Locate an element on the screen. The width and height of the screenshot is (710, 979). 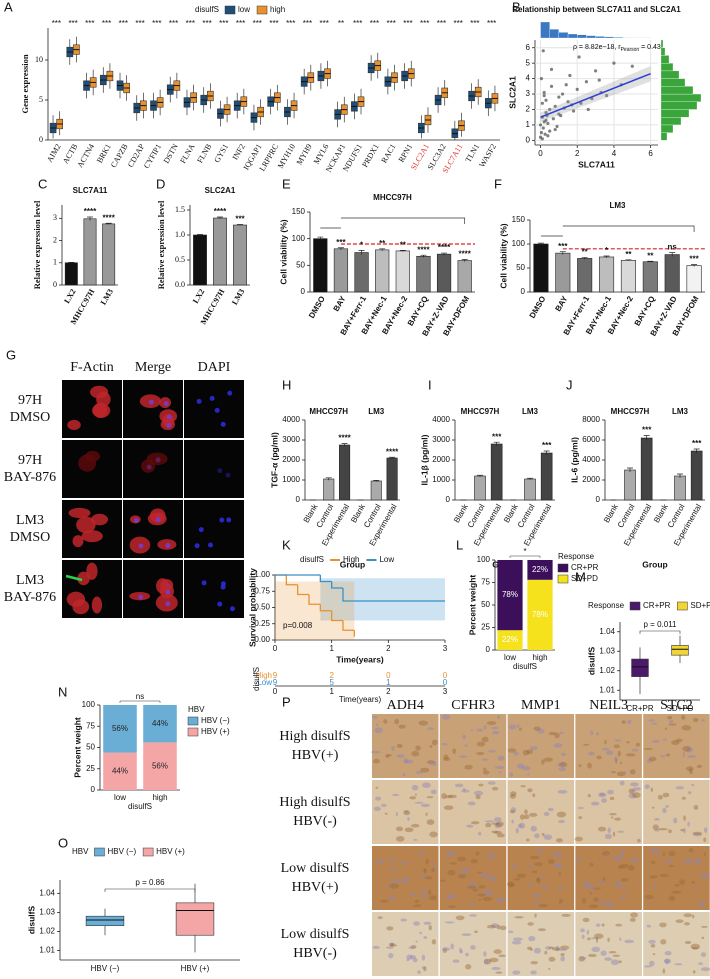
x-tick-label: HBV (−) is located at coordinates (105, 968).